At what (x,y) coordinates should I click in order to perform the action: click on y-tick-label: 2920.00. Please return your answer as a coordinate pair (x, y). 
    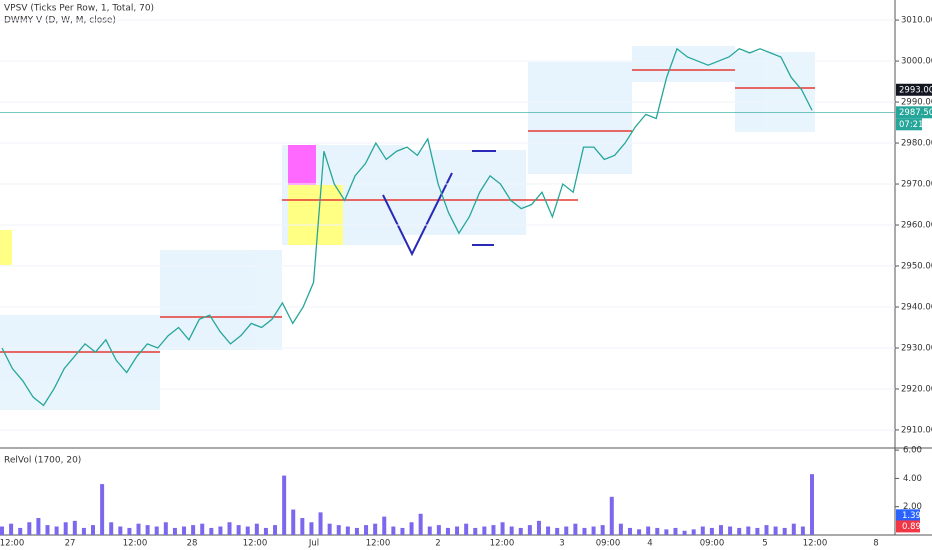
    Looking at the image, I should click on (916, 389).